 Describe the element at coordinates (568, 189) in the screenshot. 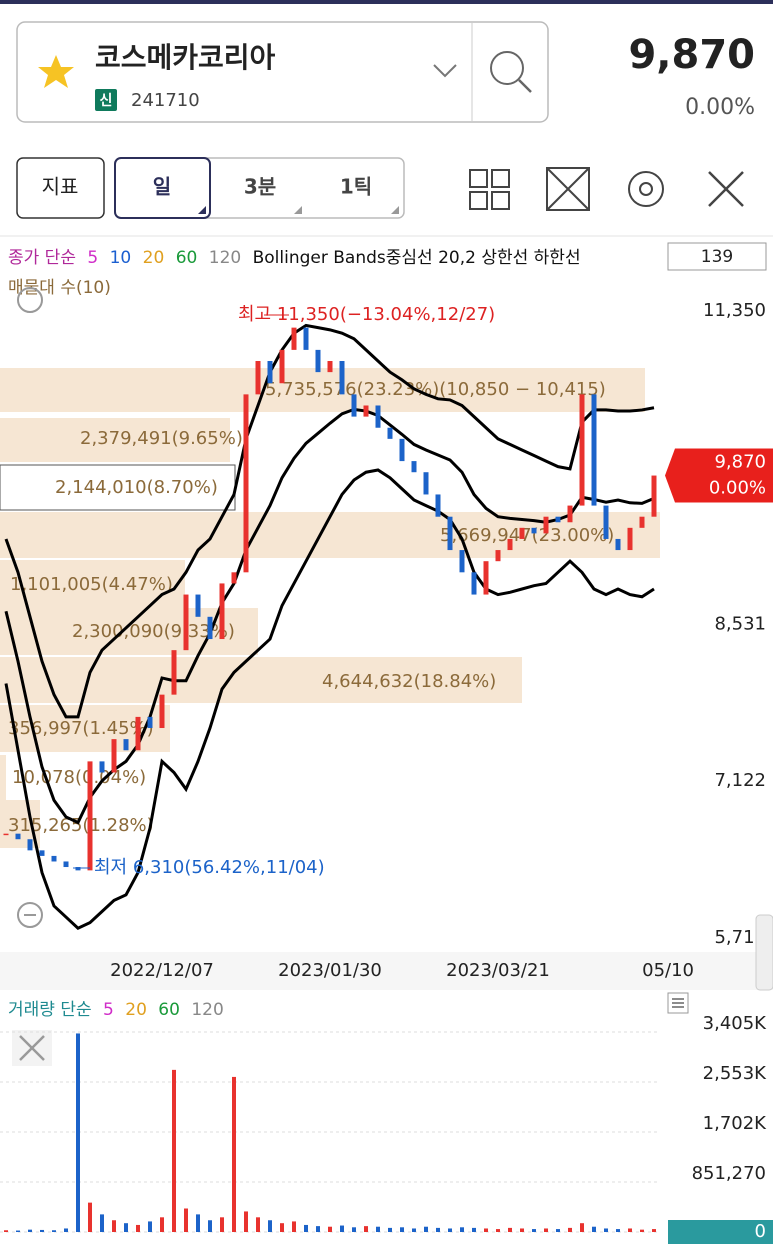

I see `fullscreen-icon` at that location.